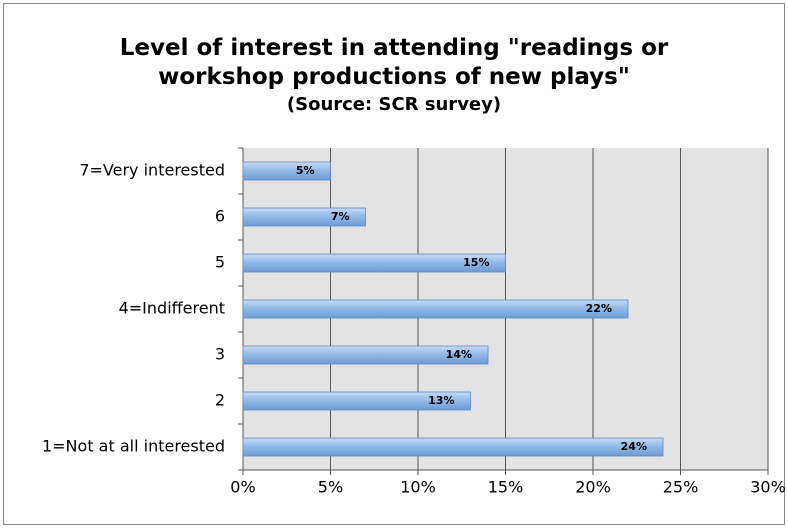  Describe the element at coordinates (242, 487) in the screenshot. I see `x-tick-label: 0%` at that location.